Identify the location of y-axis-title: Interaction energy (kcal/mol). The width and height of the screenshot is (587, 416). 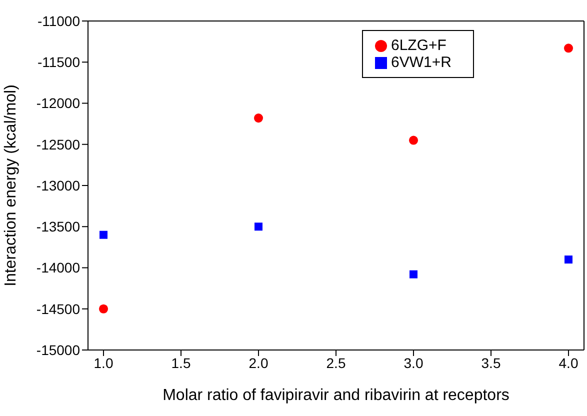
(11, 185).